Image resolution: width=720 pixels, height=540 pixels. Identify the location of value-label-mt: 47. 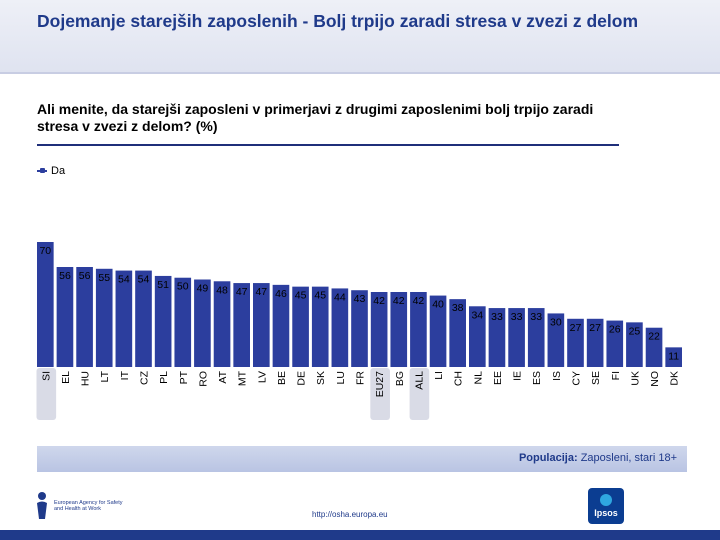
(242, 292).